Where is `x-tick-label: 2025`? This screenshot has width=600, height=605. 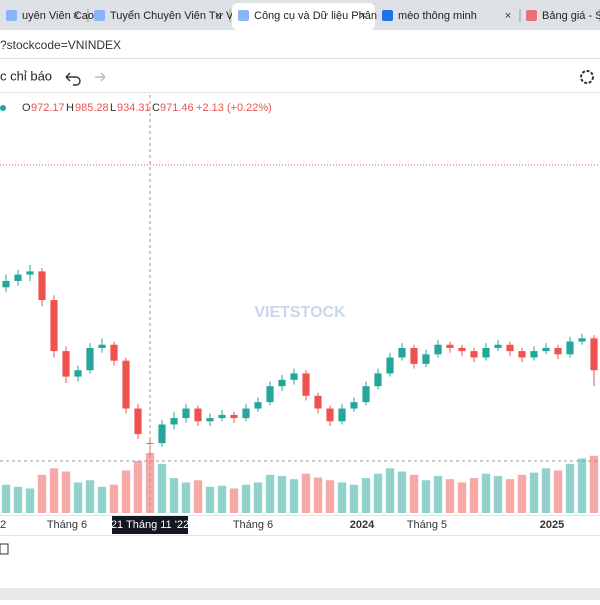 x-tick-label: 2025 is located at coordinates (552, 525).